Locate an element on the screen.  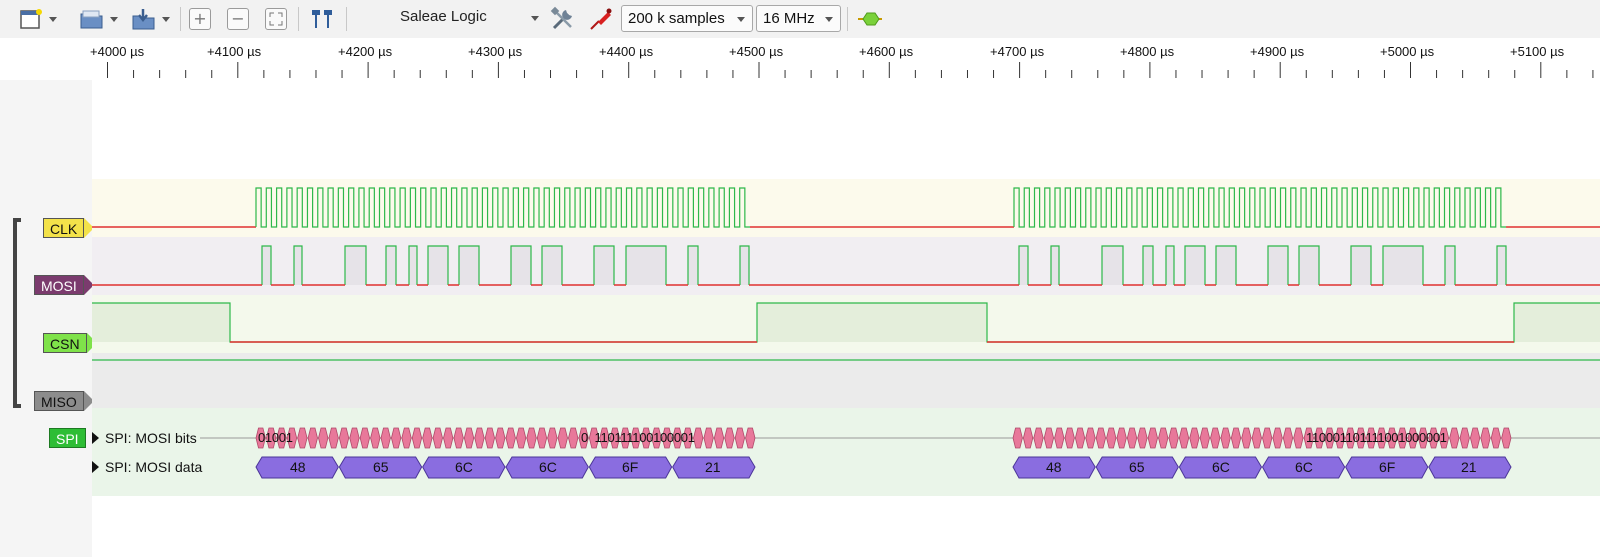
device-dropdown-icon is located at coordinates (535, 18).